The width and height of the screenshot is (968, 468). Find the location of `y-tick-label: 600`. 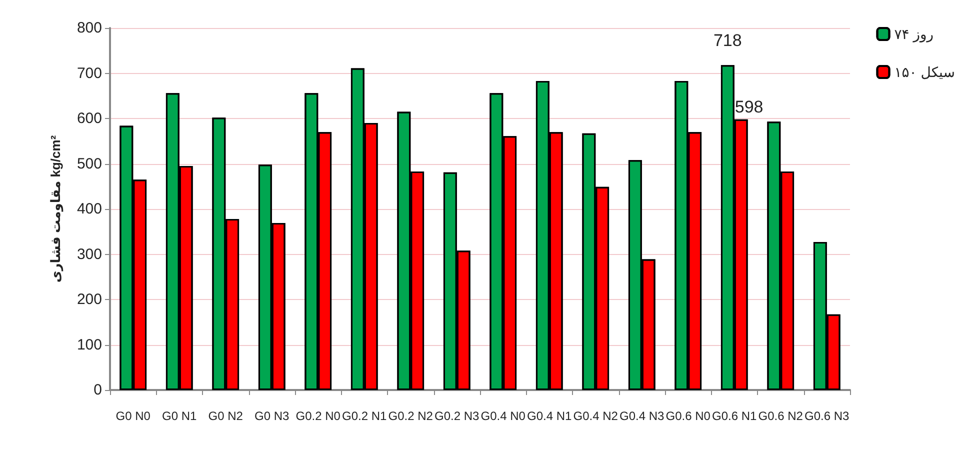

y-tick-label: 600 is located at coordinates (89, 118).